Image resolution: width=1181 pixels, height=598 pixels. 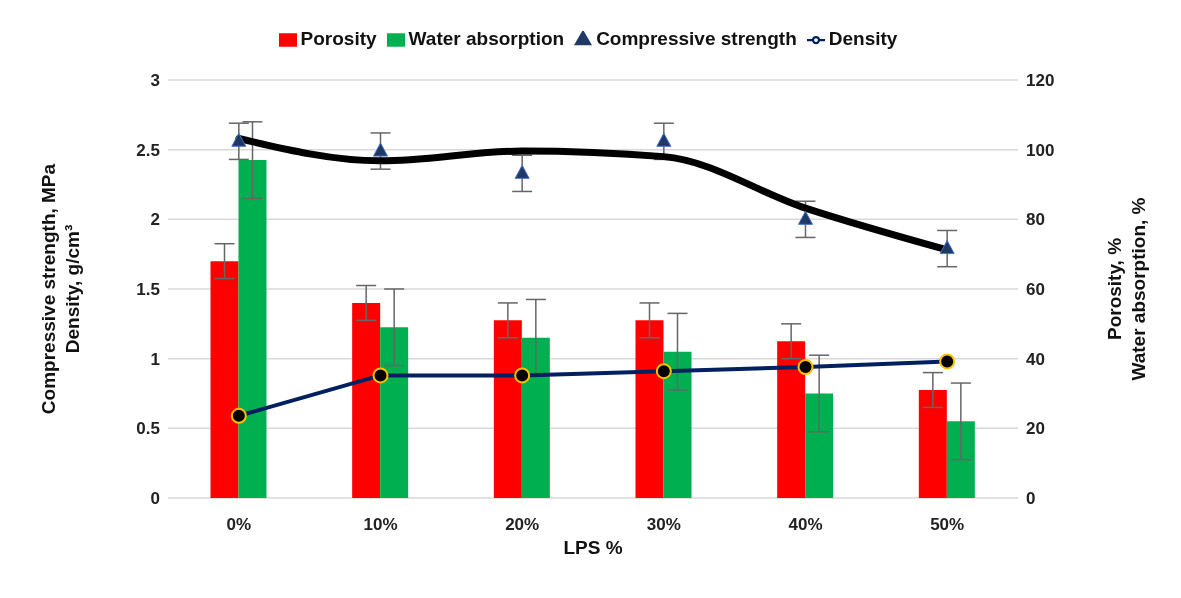 I want to click on y-tick-label: 0, so click(x=155, y=499).